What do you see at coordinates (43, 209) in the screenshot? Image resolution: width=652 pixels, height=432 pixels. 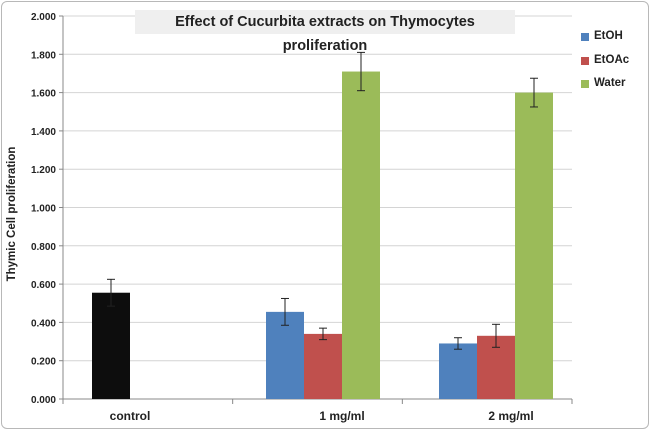 I see `y-tick-label: 1.000` at bounding box center [43, 209].